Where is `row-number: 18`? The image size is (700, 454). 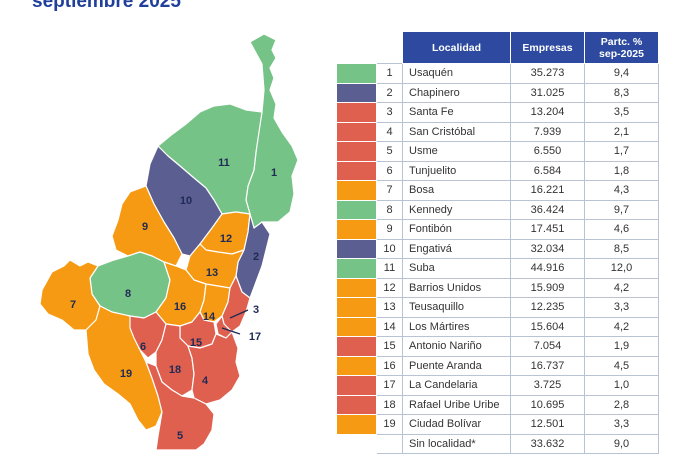 row-number: 18 is located at coordinates (389, 404).